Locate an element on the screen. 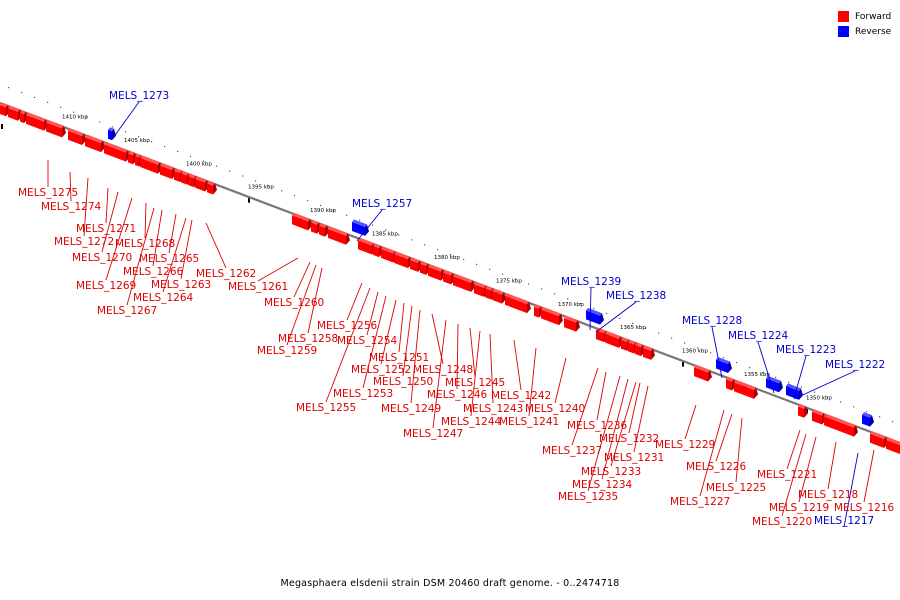 This screenshot has height=600, width=900. gene-label: MELS_1249 is located at coordinates (411, 409).